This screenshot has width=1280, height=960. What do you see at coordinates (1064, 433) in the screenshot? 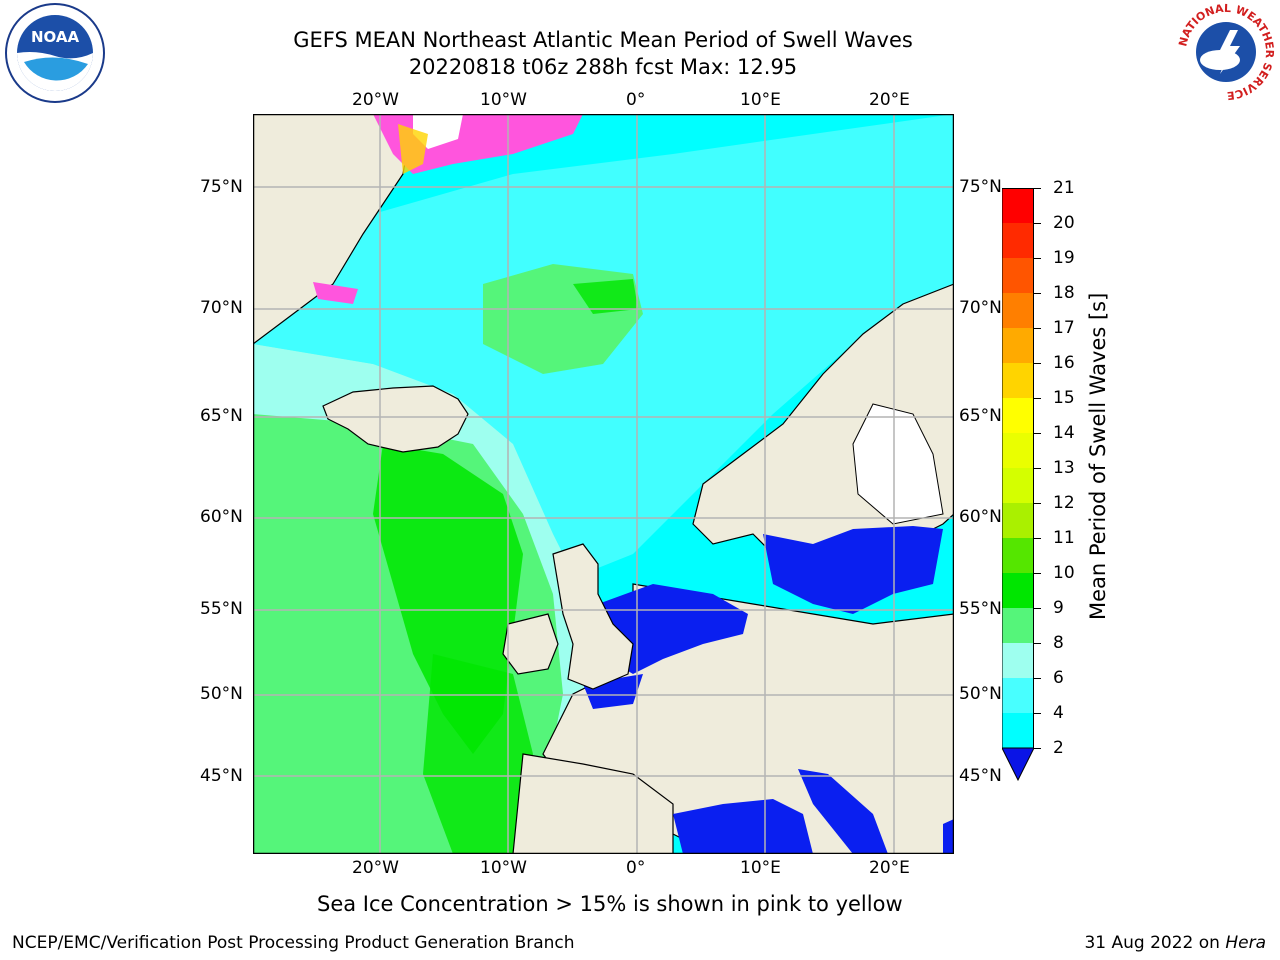
I see `colorbar-tick-label: 14` at bounding box center [1064, 433].